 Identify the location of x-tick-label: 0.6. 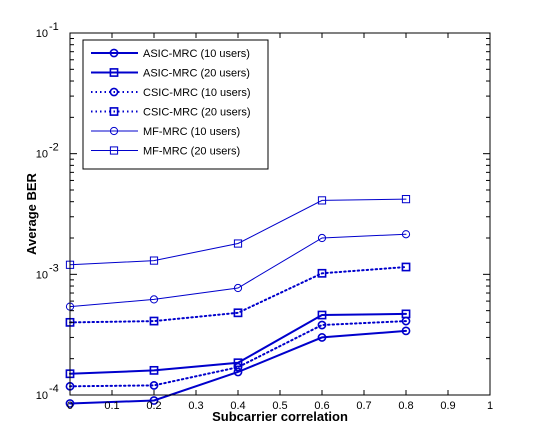
(321, 406).